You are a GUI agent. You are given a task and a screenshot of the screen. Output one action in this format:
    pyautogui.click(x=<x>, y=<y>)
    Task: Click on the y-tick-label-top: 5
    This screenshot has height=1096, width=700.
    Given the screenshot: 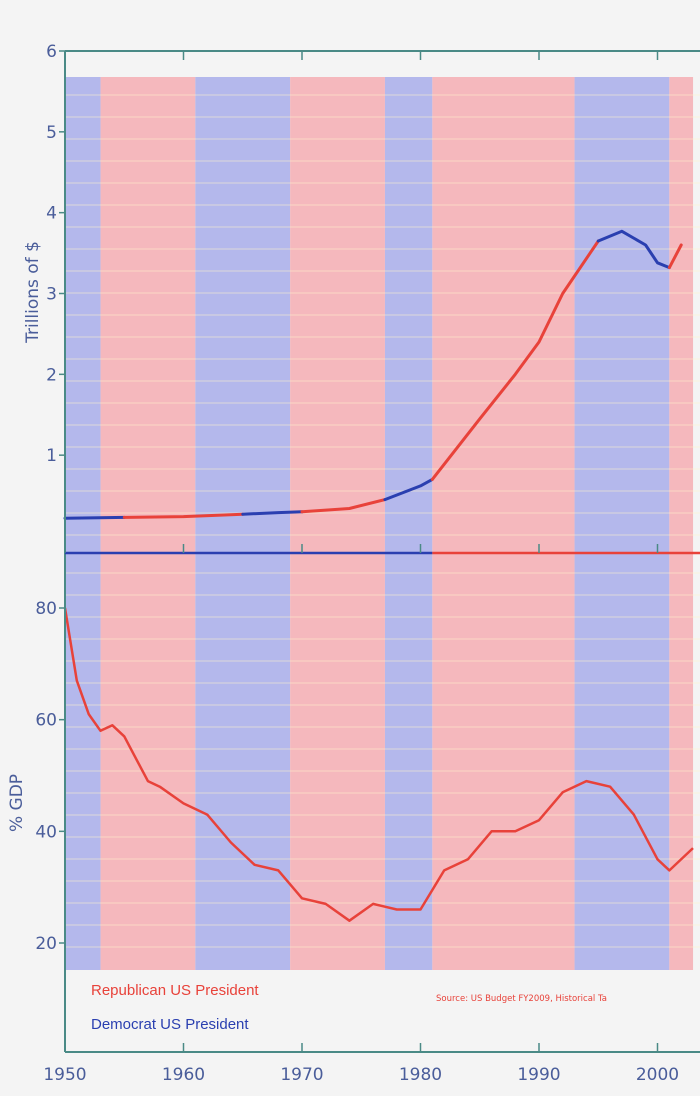 What is the action you would take?
    pyautogui.click(x=51, y=133)
    